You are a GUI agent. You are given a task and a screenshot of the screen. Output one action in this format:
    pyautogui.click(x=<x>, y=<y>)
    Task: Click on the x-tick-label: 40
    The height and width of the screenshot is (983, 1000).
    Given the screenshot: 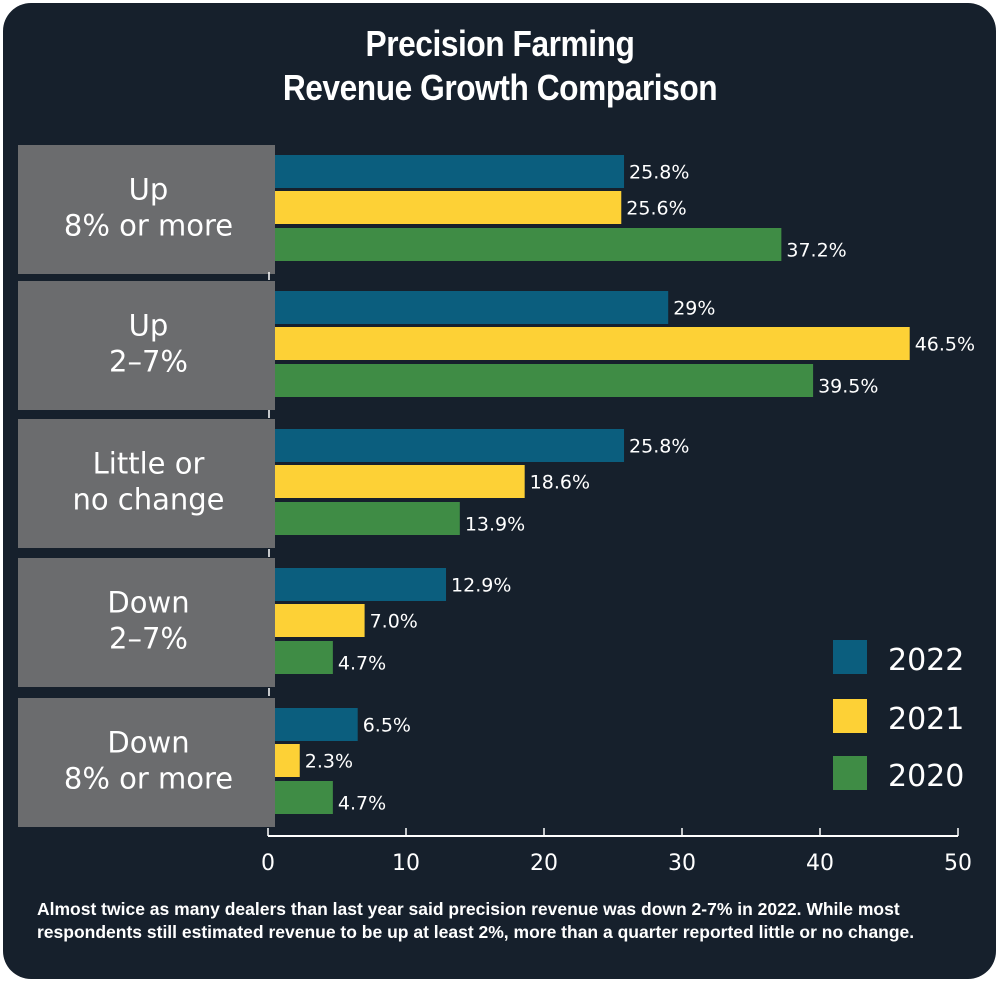 What is the action you would take?
    pyautogui.click(x=820, y=863)
    